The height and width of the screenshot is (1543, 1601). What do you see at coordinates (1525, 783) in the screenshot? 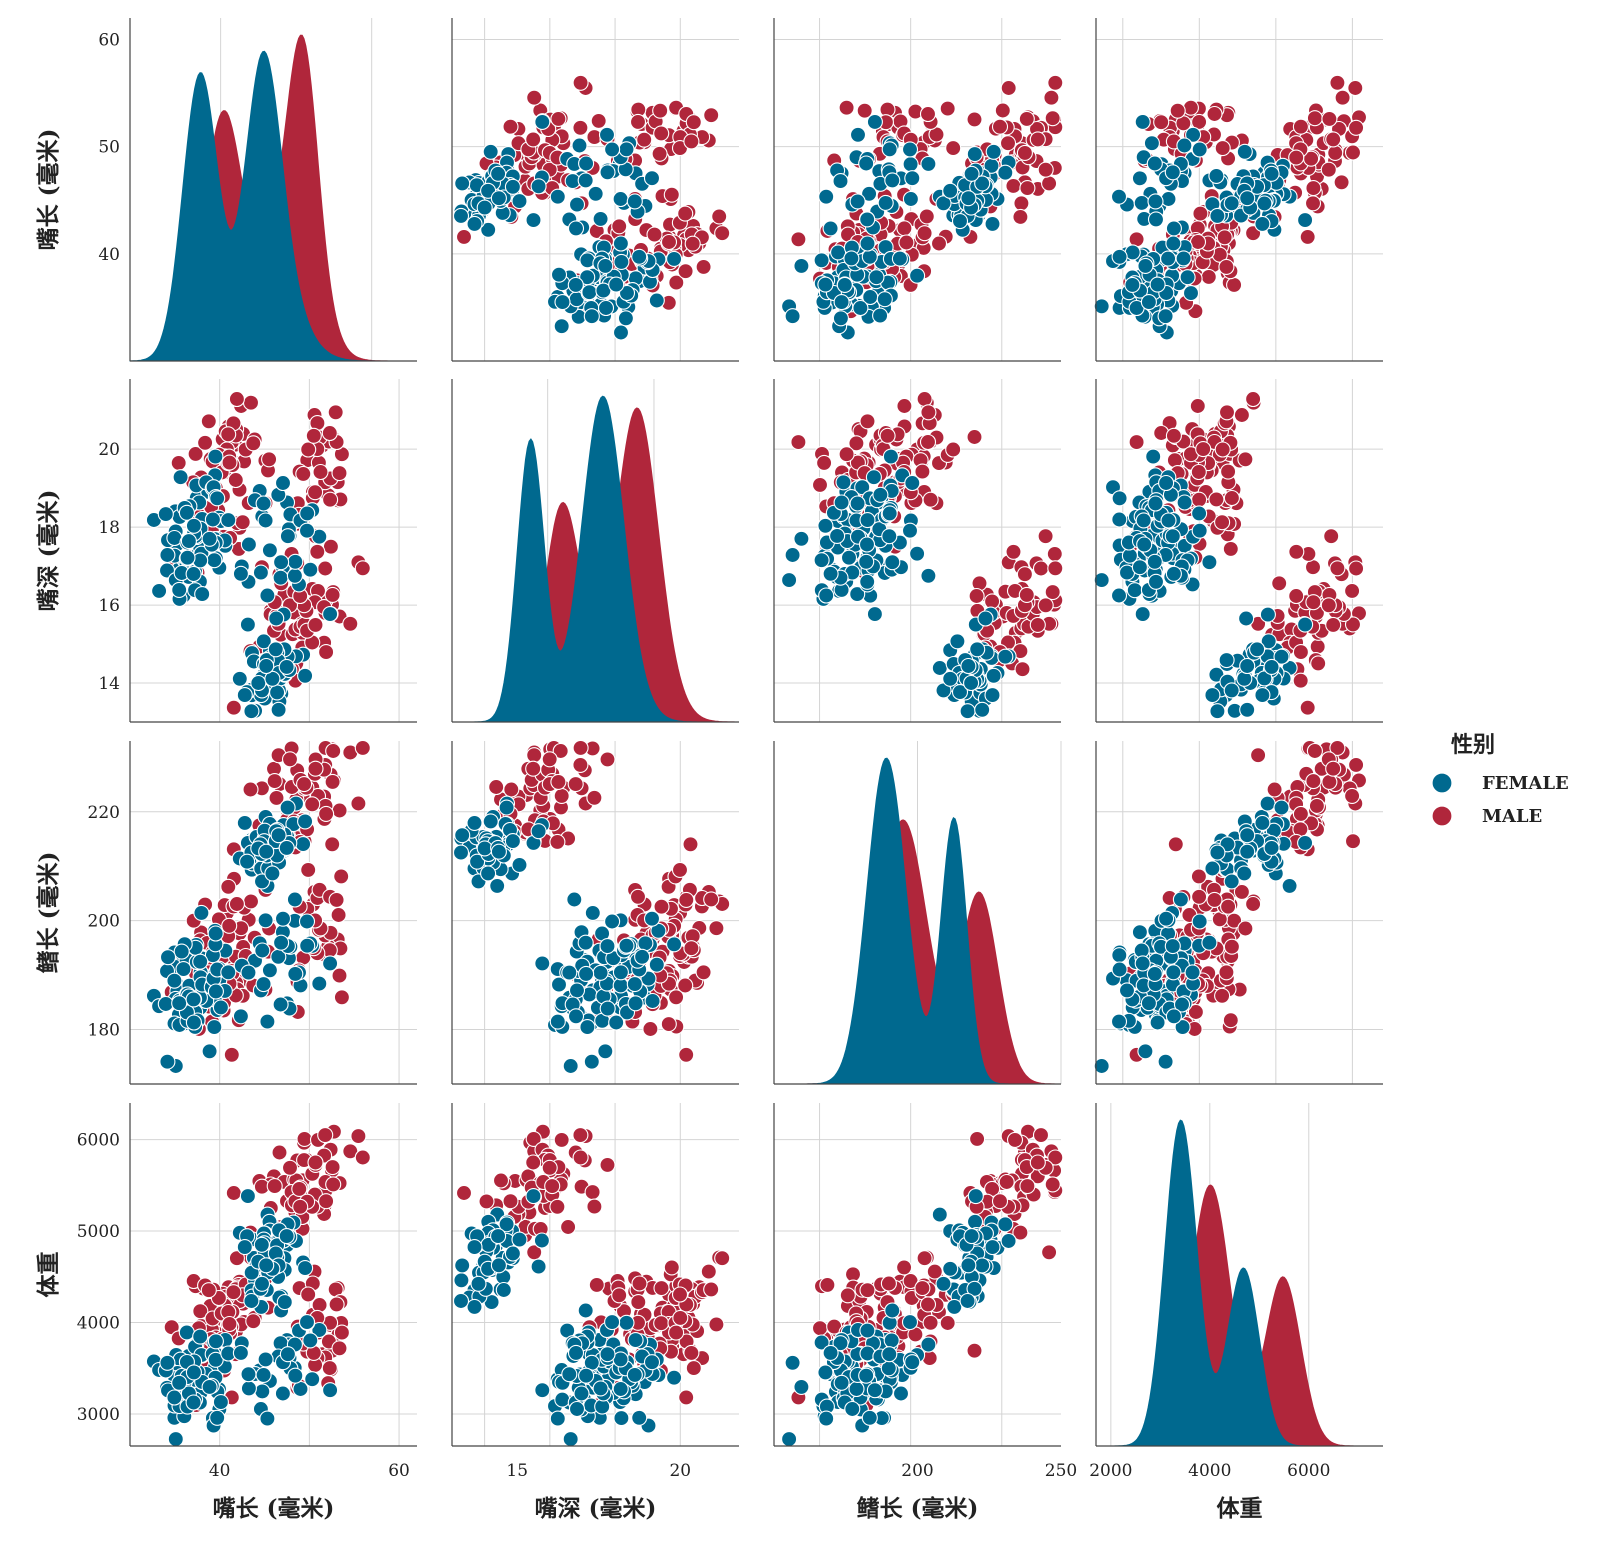
I see `legend-label-female: FEMALE` at bounding box center [1525, 783].